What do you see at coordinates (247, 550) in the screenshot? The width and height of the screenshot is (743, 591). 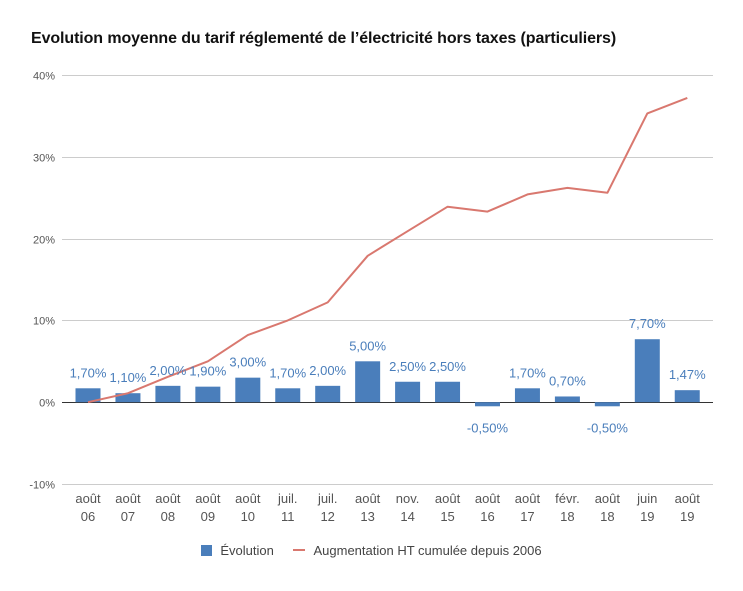 I see `legend-label-evolution: Évolution` at bounding box center [247, 550].